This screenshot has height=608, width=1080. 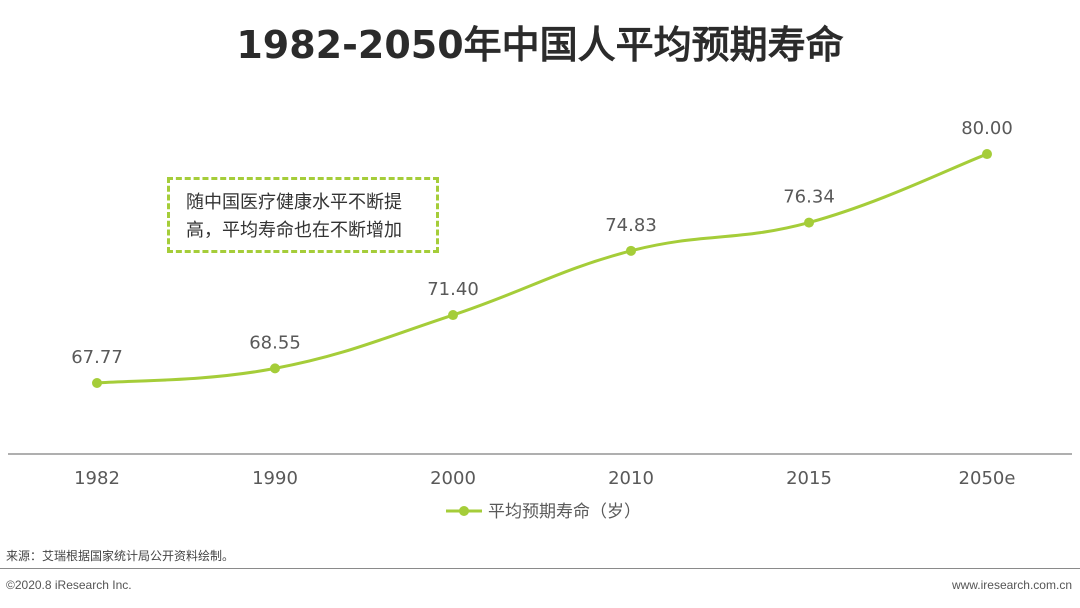 What do you see at coordinates (275, 342) in the screenshot?
I see `data-label: 68.55` at bounding box center [275, 342].